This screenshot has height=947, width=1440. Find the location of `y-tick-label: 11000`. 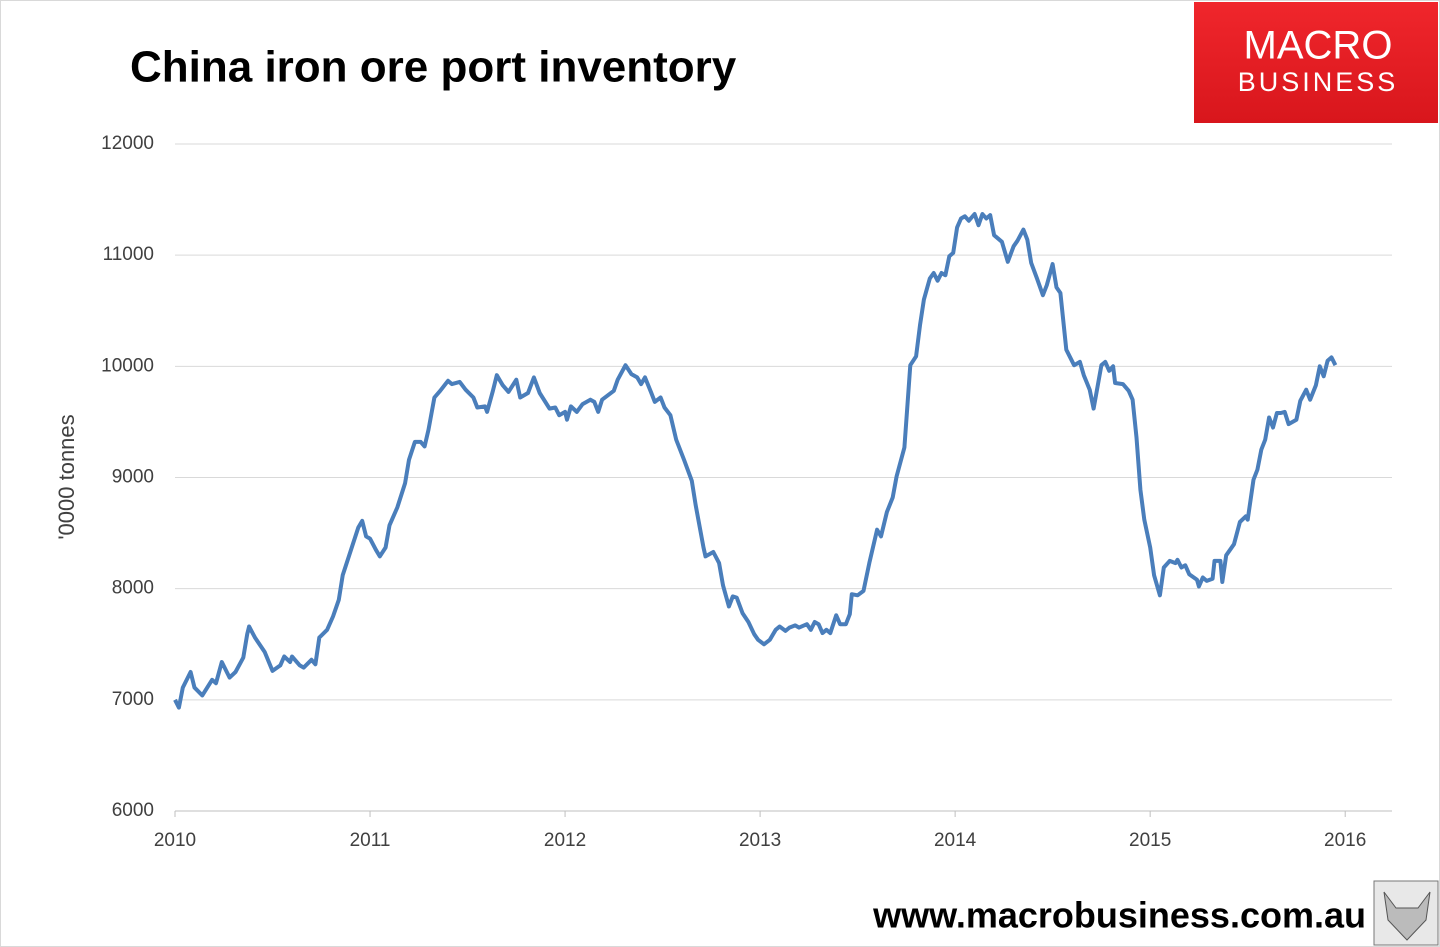

y-tick-label: 11000 is located at coordinates (128, 254).